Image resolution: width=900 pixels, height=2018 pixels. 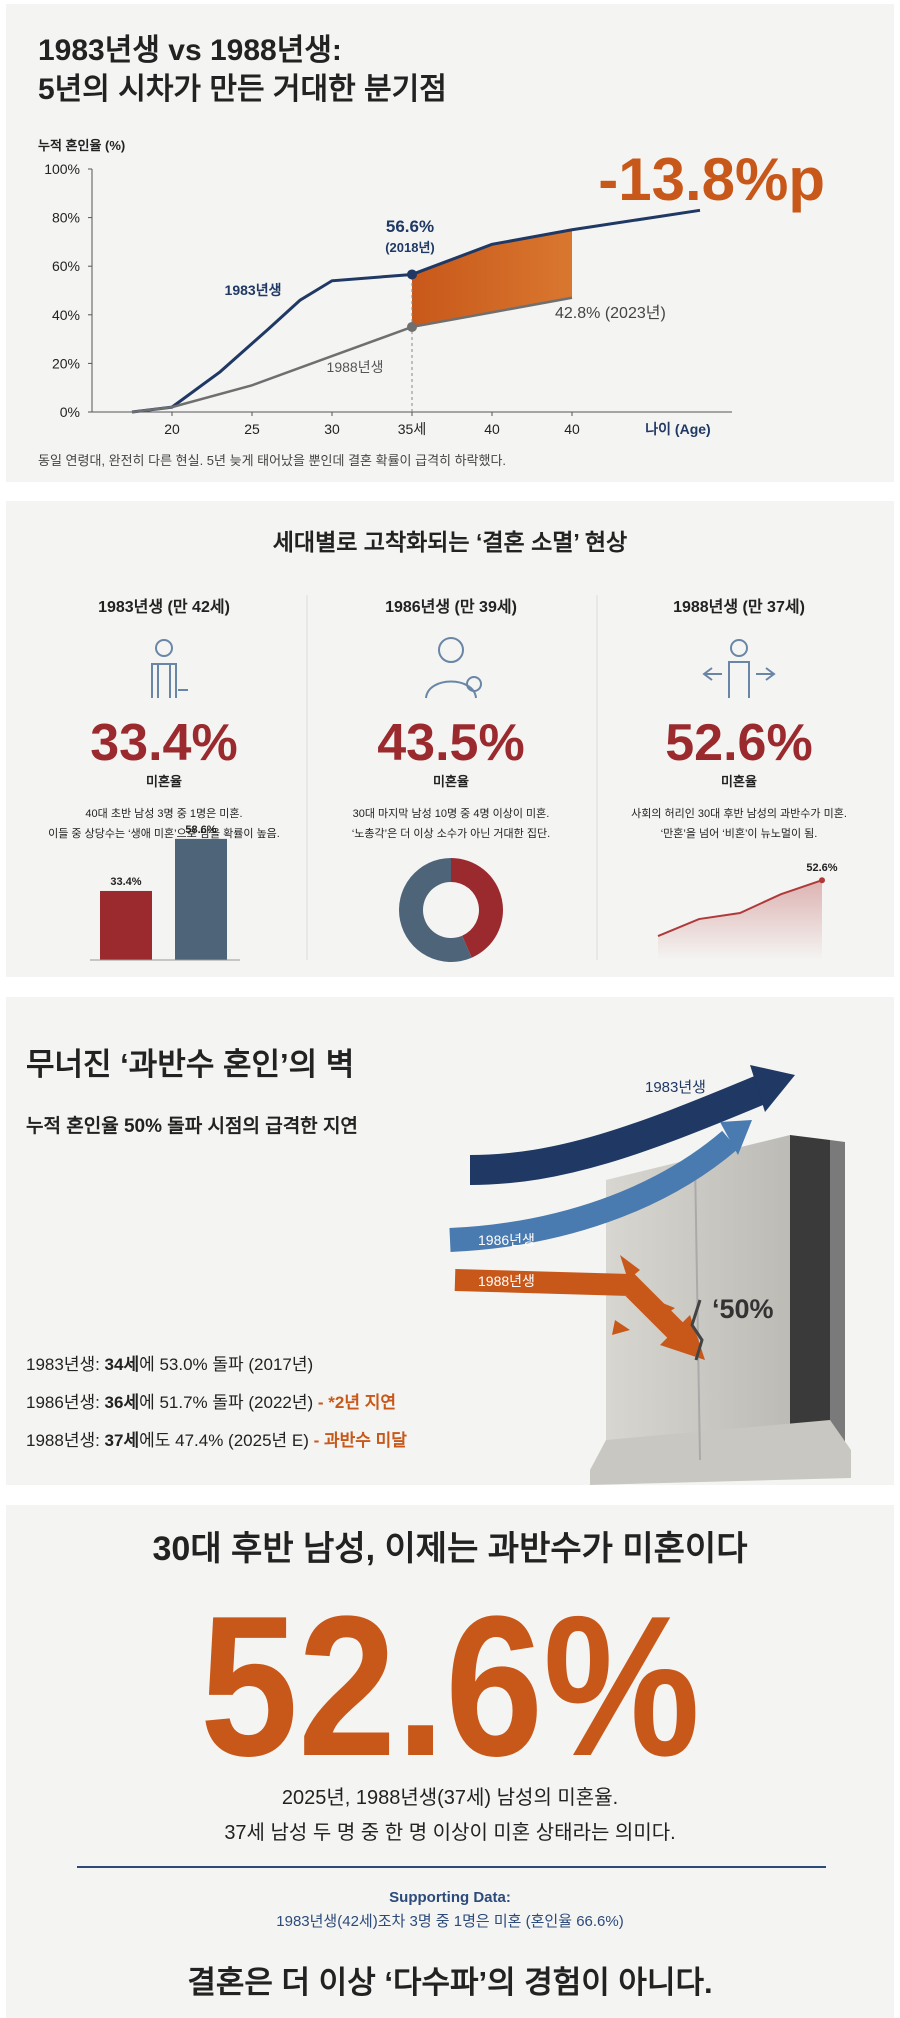 I want to click on bar-label: 33.4%, so click(x=125, y=882).